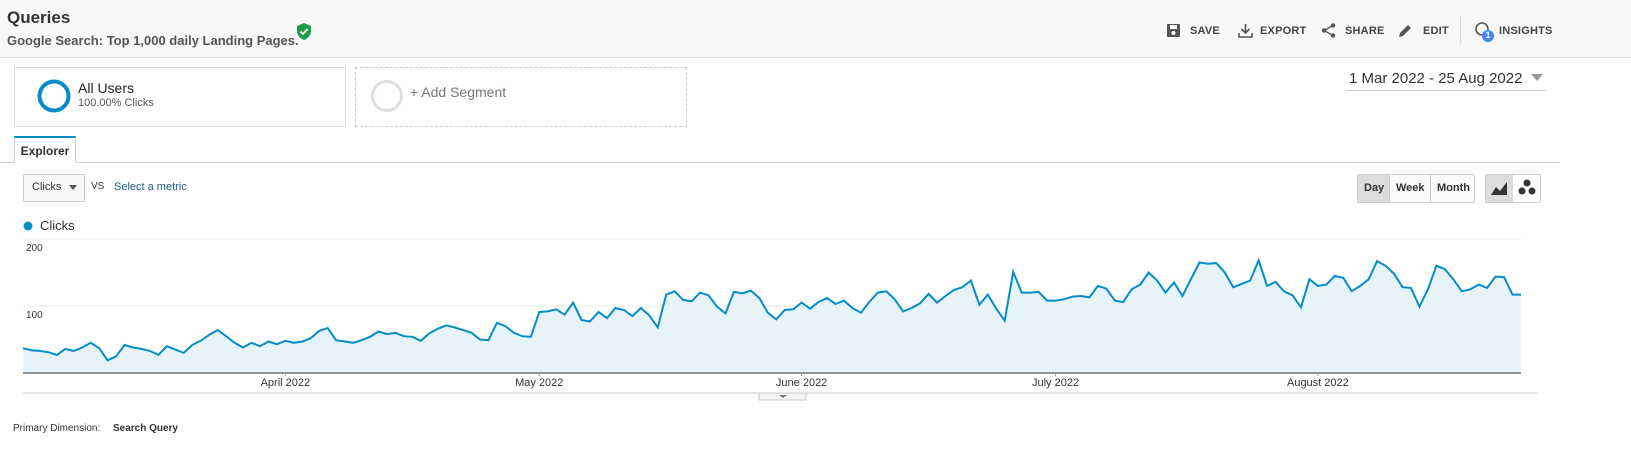 The image size is (1631, 451). I want to click on y-tick-label: 100, so click(34, 315).